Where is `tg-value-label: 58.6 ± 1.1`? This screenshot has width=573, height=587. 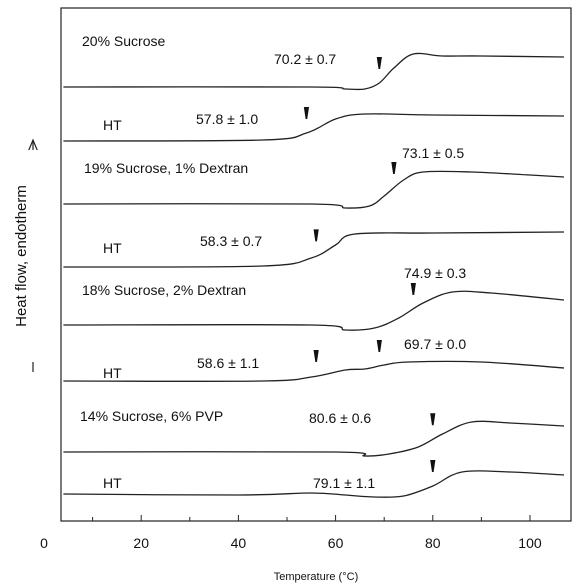 tg-value-label: 58.6 ± 1.1 is located at coordinates (228, 363).